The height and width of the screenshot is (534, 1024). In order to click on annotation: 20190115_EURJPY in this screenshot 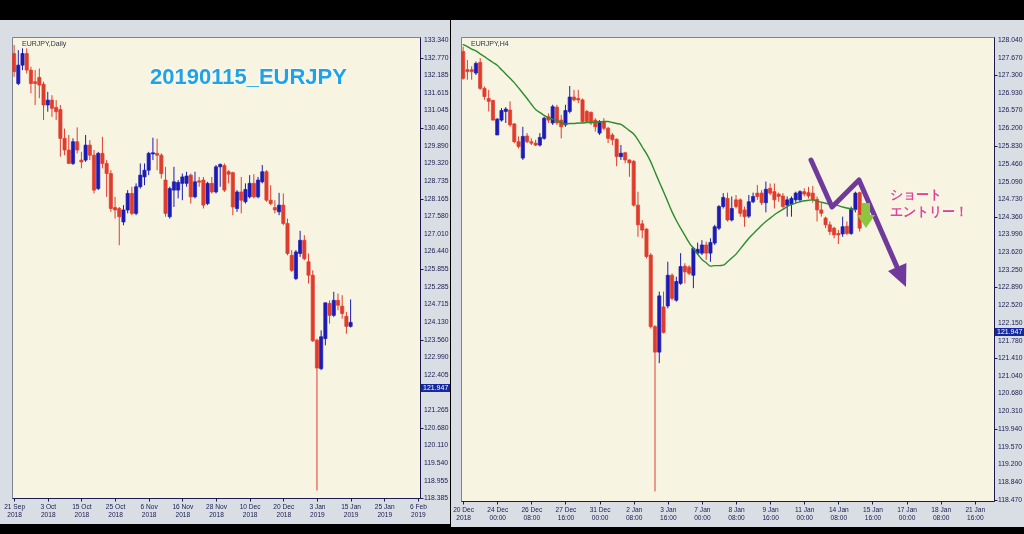, I will do `click(248, 77)`.